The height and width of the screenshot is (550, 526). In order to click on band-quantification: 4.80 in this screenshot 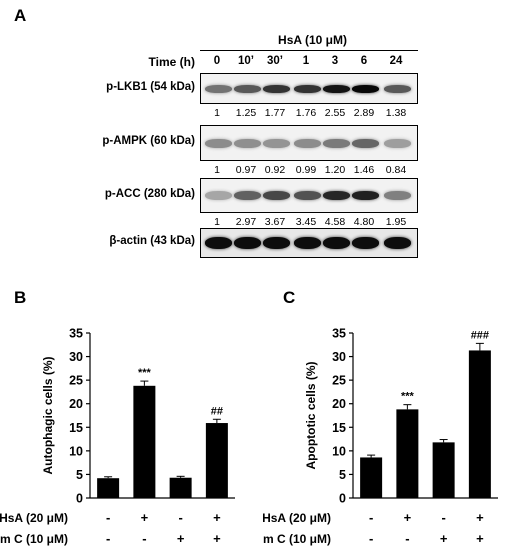, I will do `click(364, 222)`.